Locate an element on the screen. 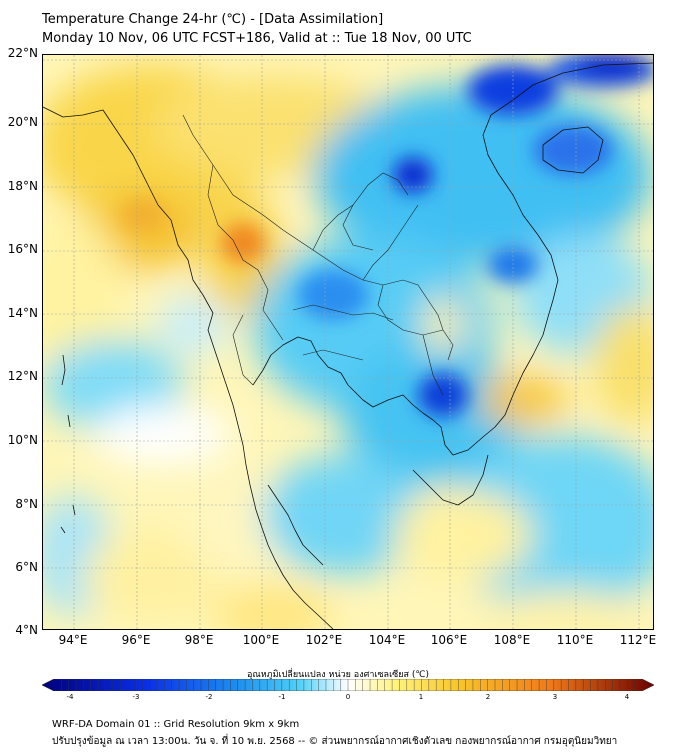 The height and width of the screenshot is (756, 676). lon-label: 108°E is located at coordinates (512, 640).